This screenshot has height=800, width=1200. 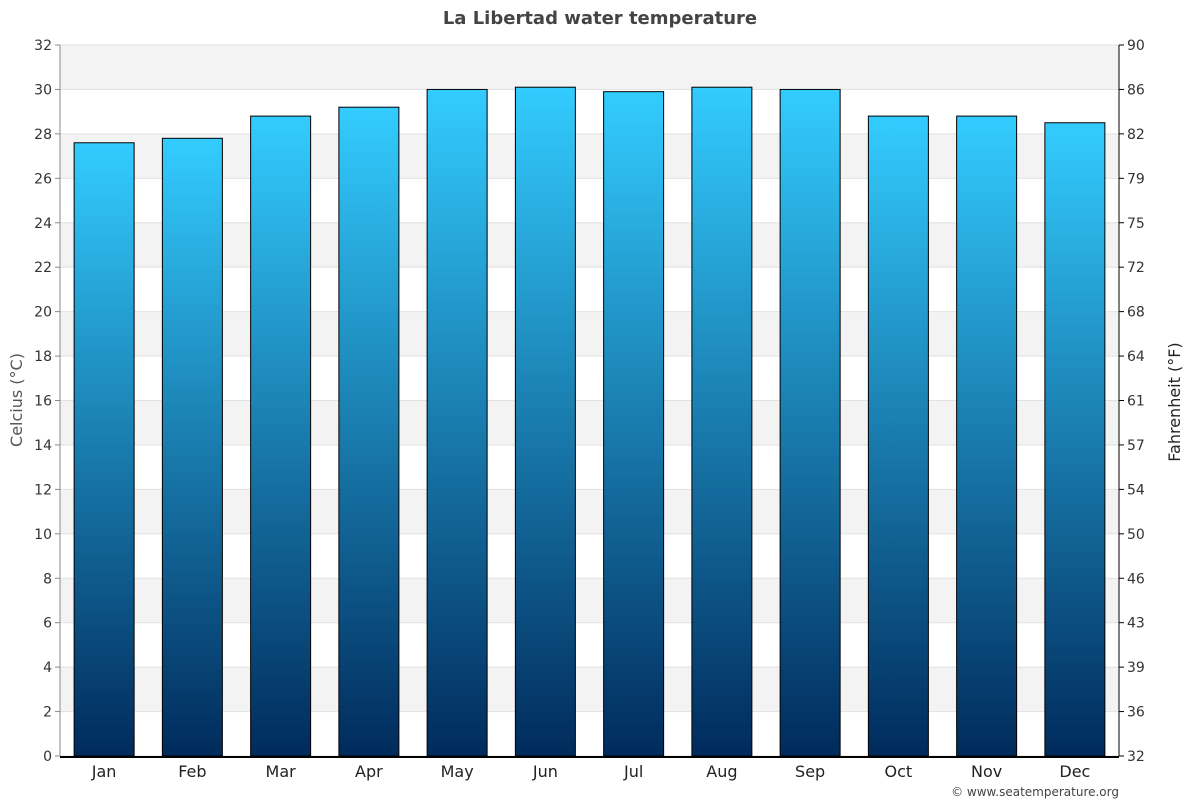 What do you see at coordinates (47, 668) in the screenshot?
I see `y-tick-label: 4` at bounding box center [47, 668].